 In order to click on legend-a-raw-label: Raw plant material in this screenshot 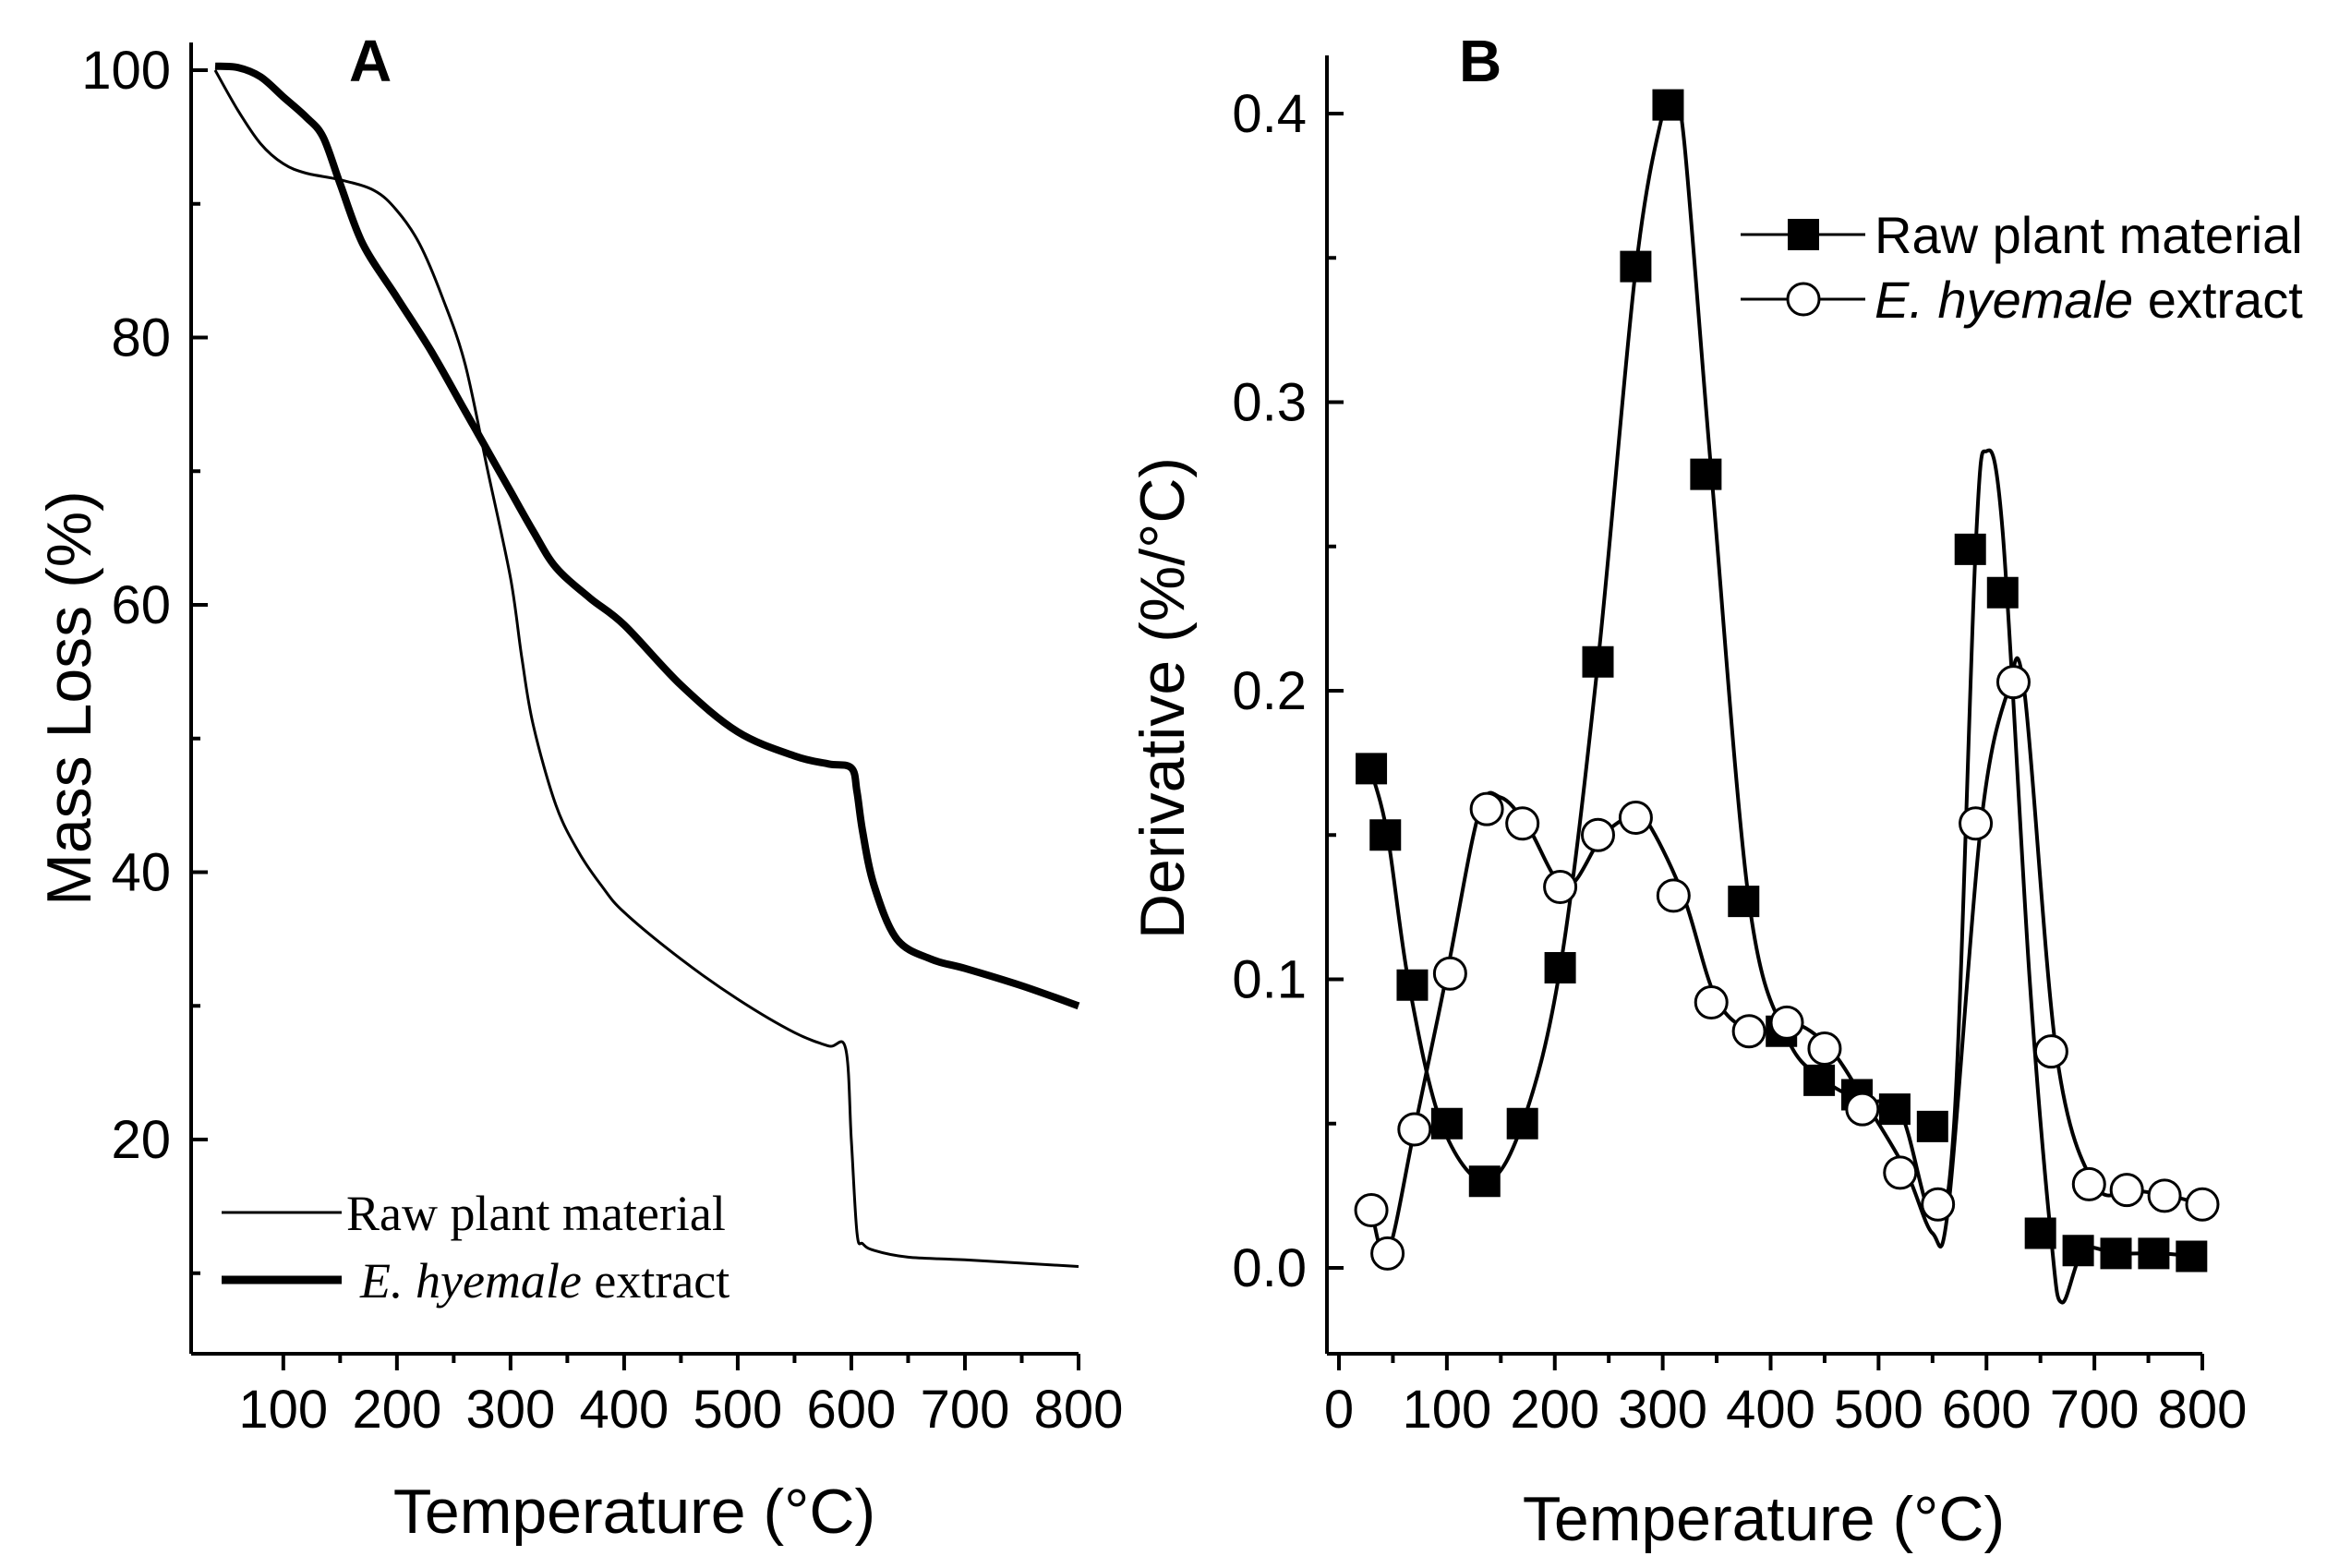, I will do `click(536, 1213)`.